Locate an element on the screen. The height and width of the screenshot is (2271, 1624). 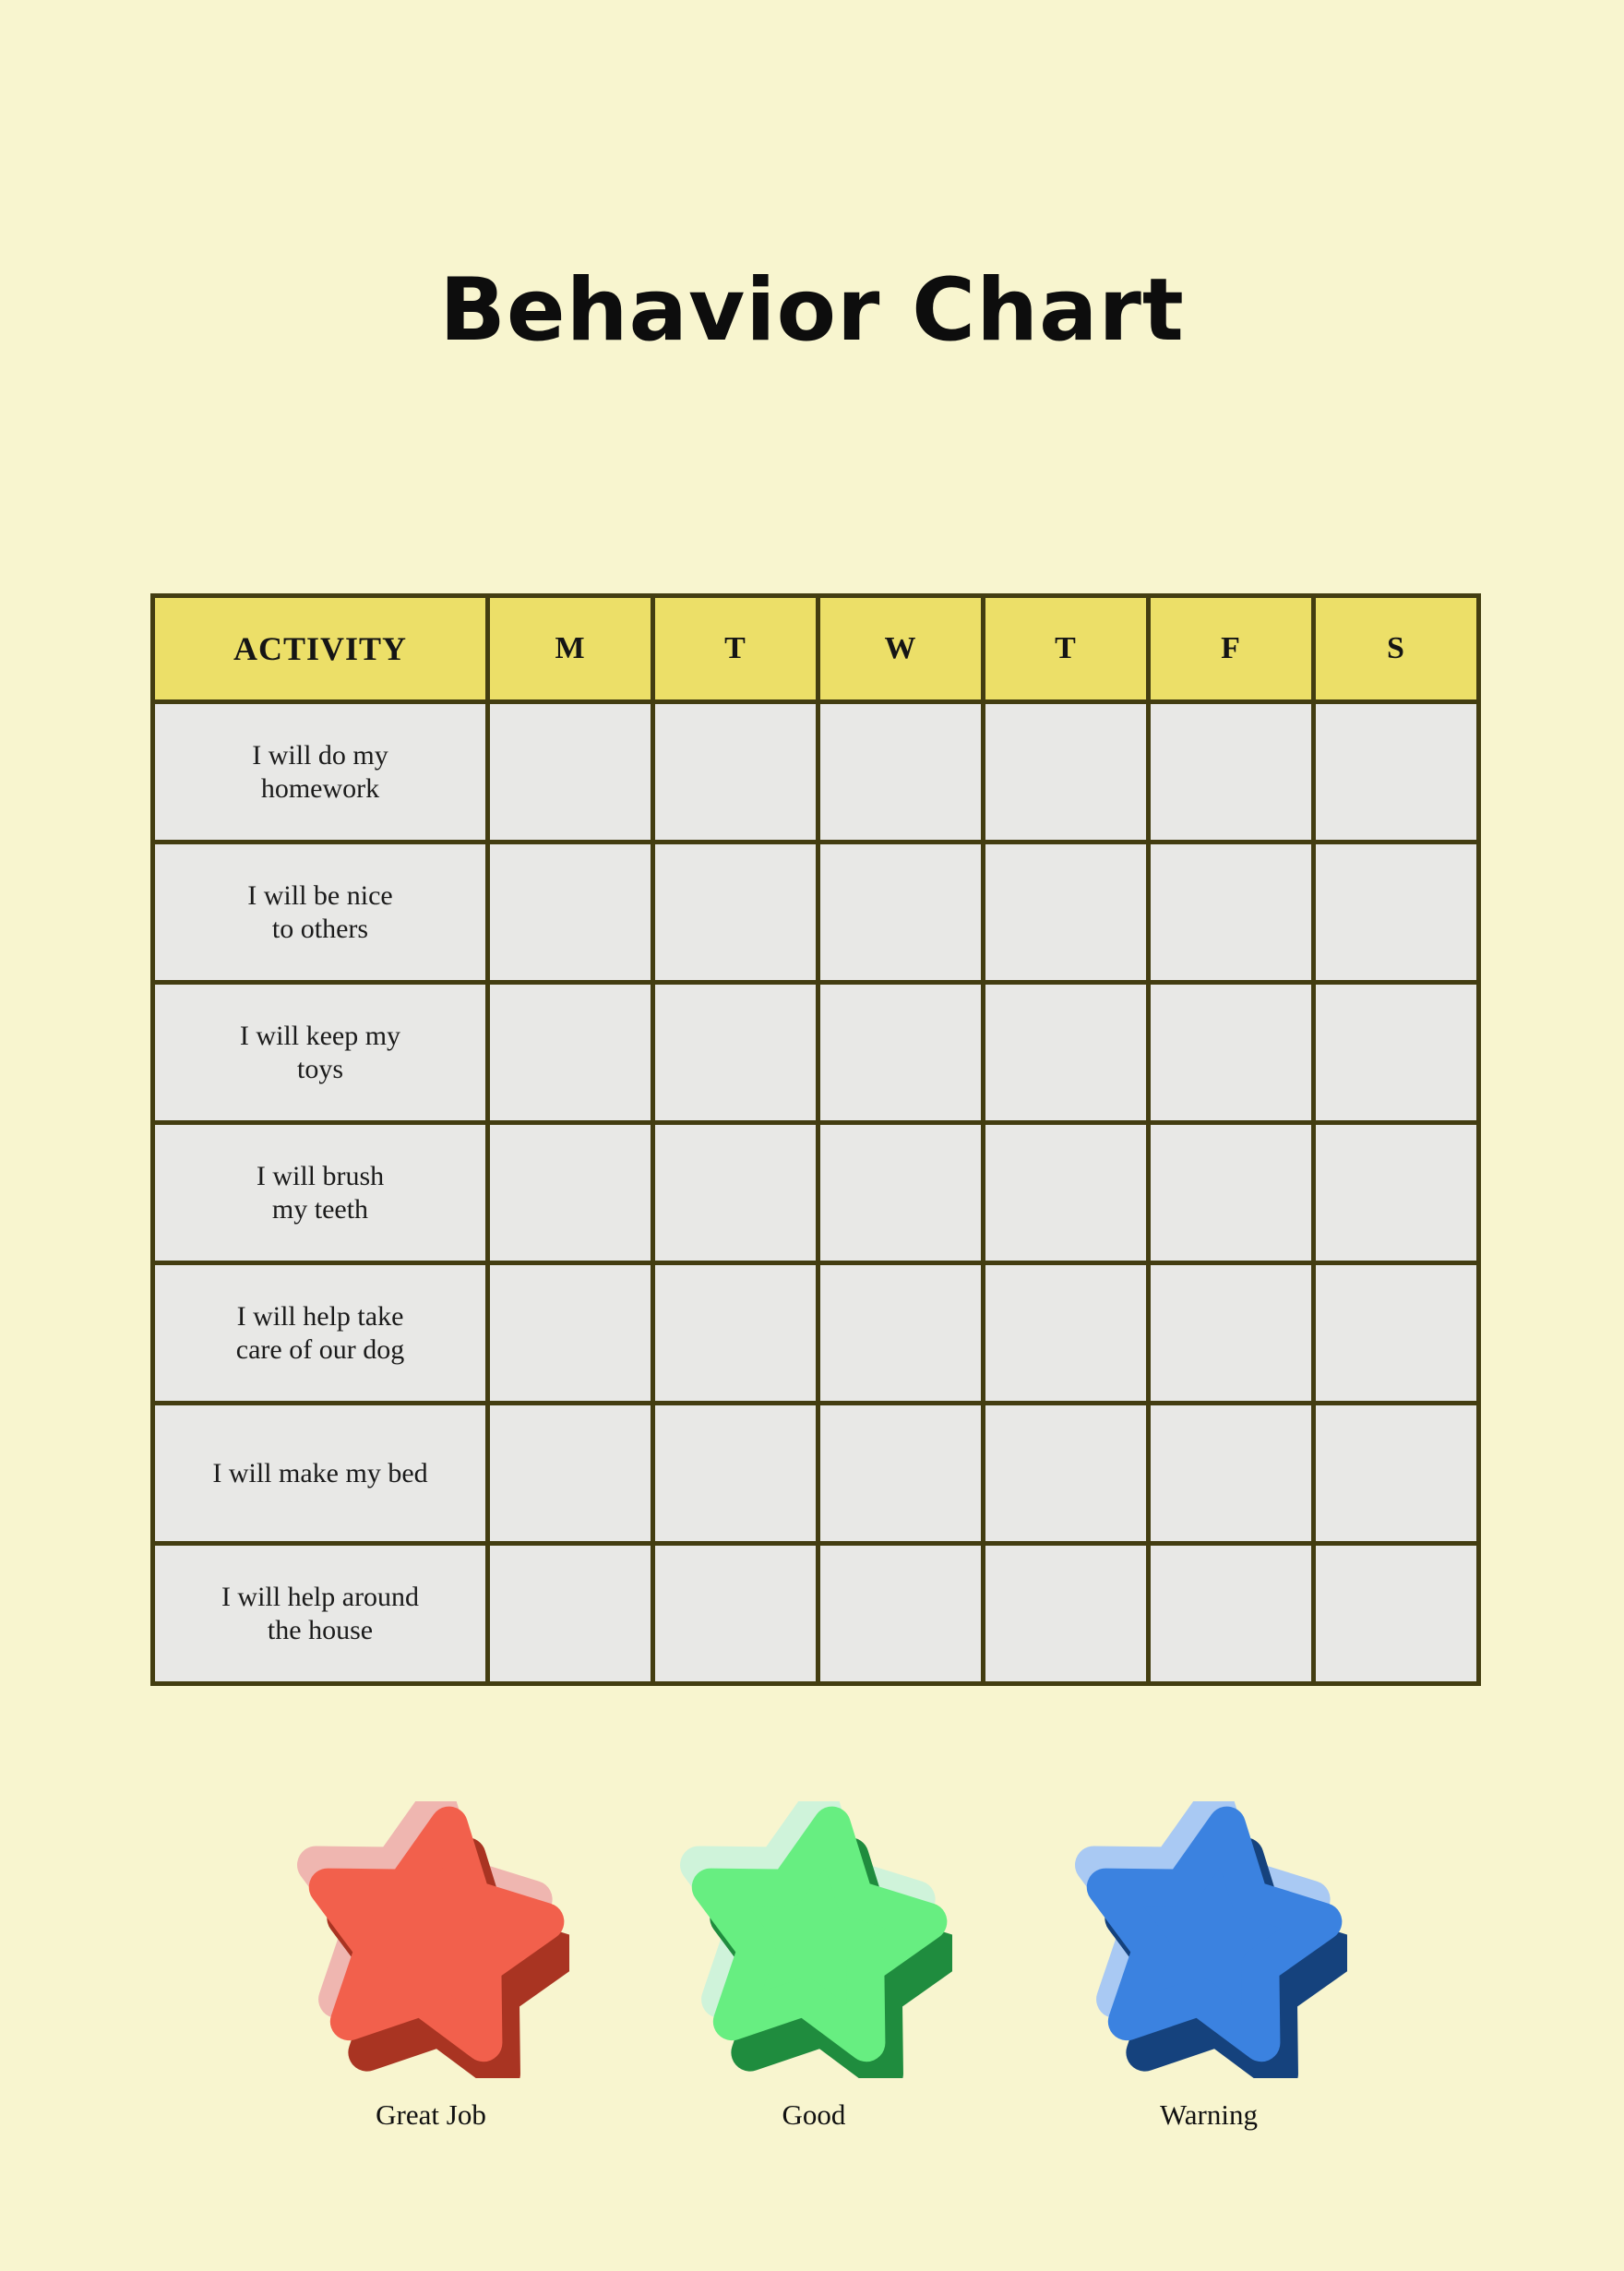
activity-cell: I will help take care of our dog is located at coordinates (320, 1333).